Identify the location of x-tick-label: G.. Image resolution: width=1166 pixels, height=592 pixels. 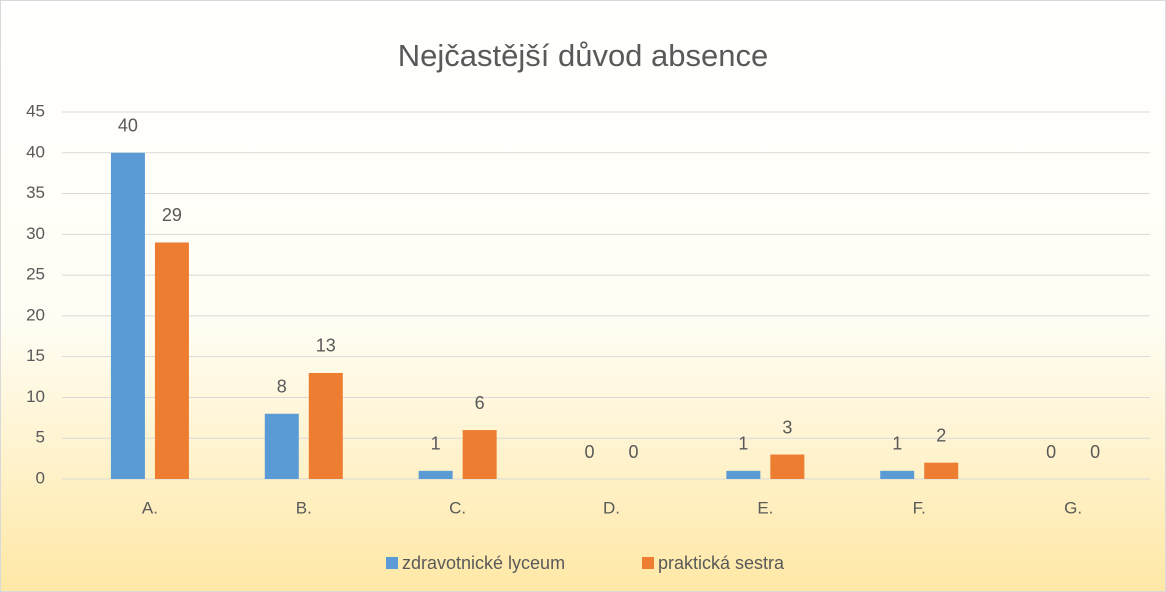
(1073, 507).